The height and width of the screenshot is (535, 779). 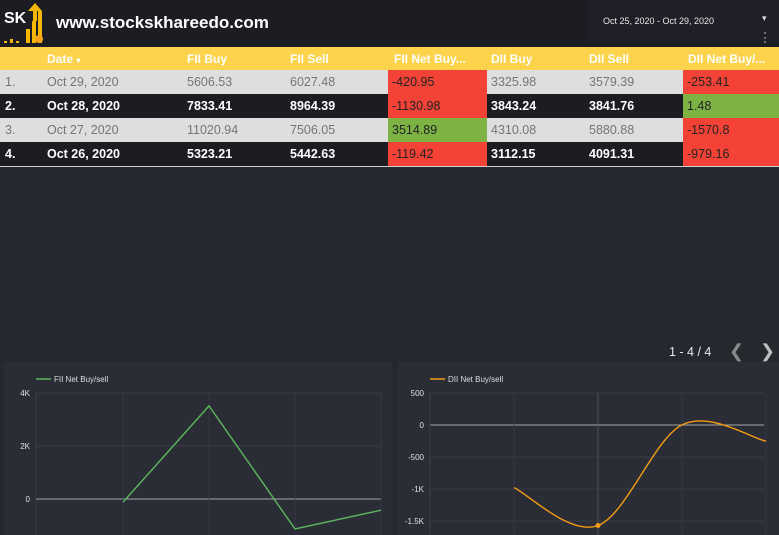 What do you see at coordinates (25, 393) in the screenshot?
I see `y-tick-label: 4K` at bounding box center [25, 393].